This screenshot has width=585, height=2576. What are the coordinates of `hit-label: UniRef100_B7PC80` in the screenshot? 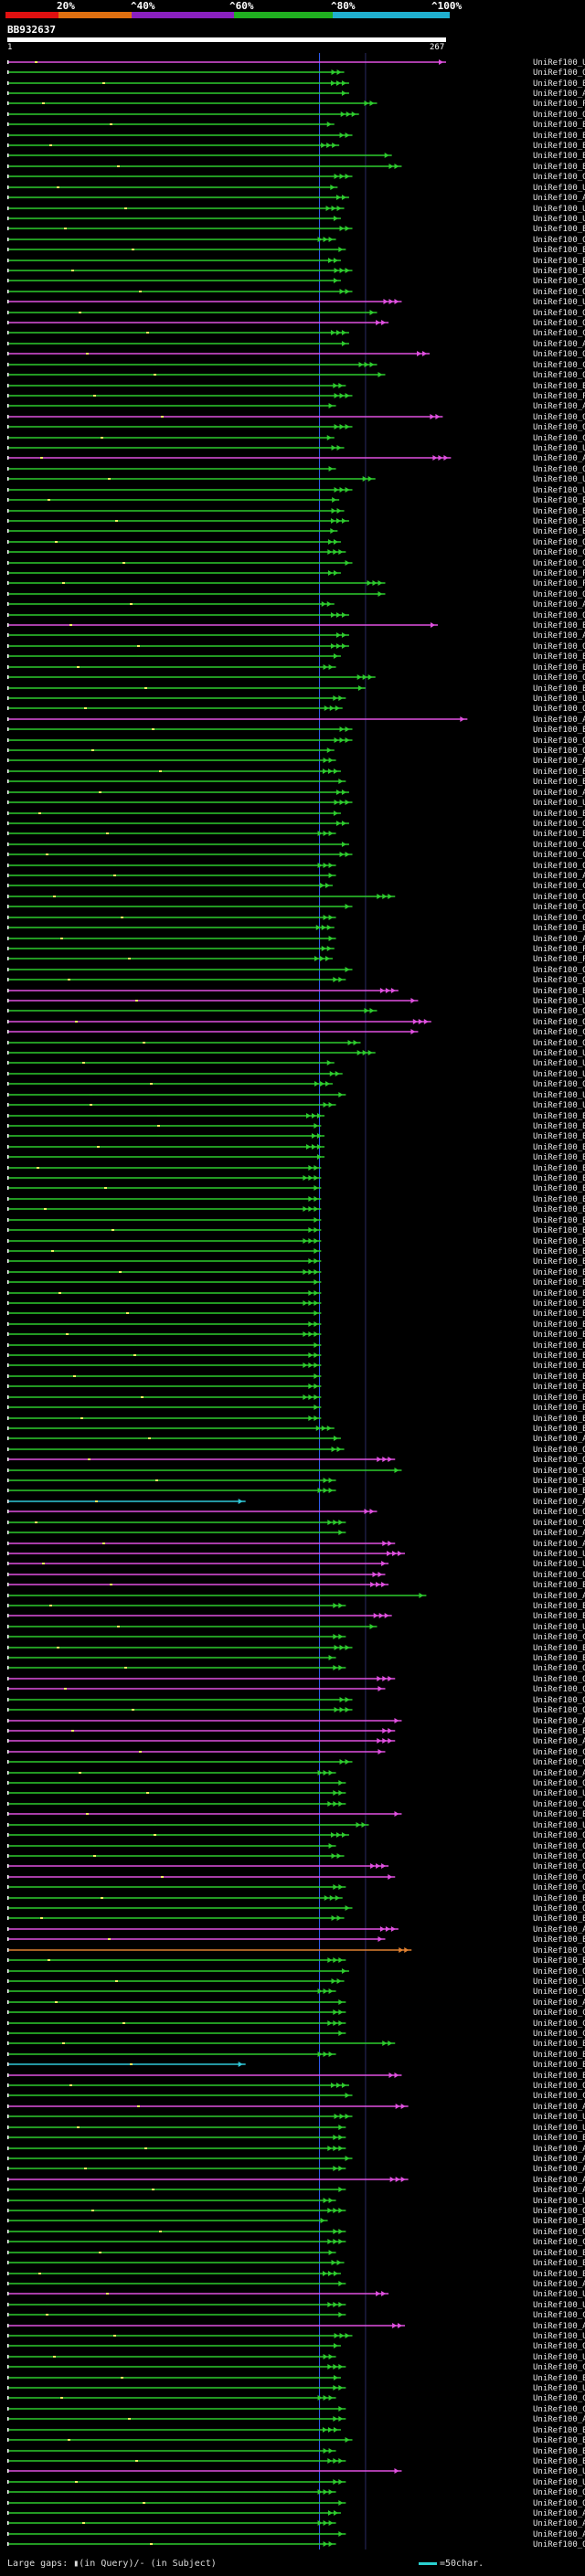 It's located at (559, 1366).